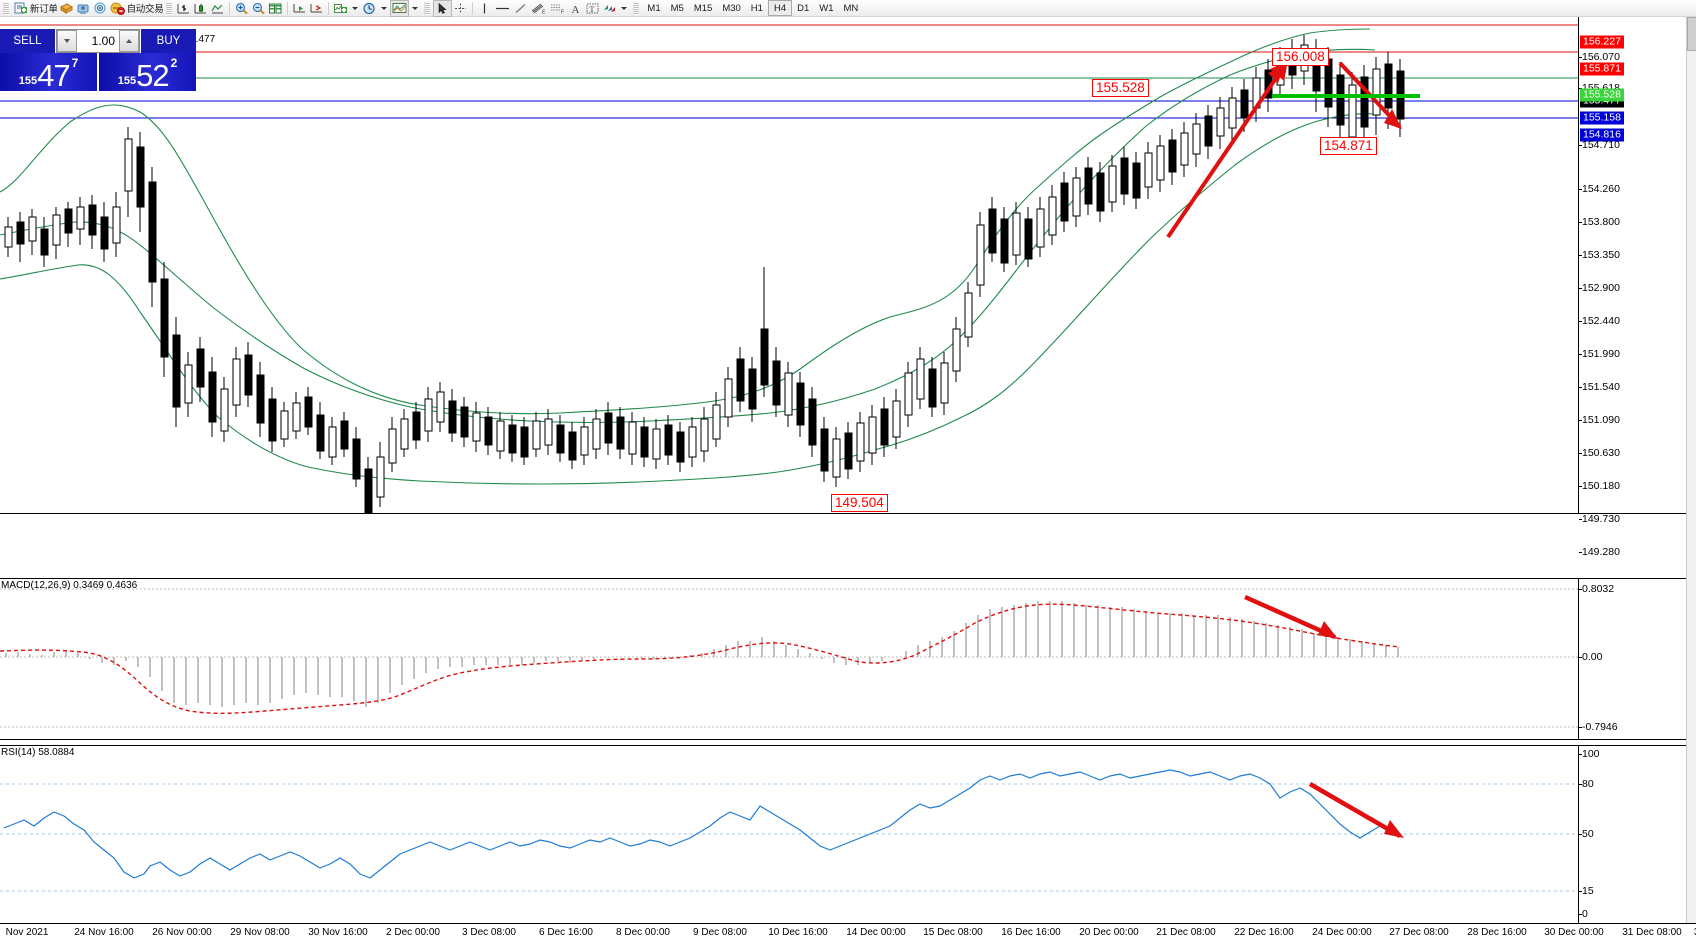 The image size is (1696, 943). What do you see at coordinates (384, 8) in the screenshot?
I see `period-dropdown-caret` at bounding box center [384, 8].